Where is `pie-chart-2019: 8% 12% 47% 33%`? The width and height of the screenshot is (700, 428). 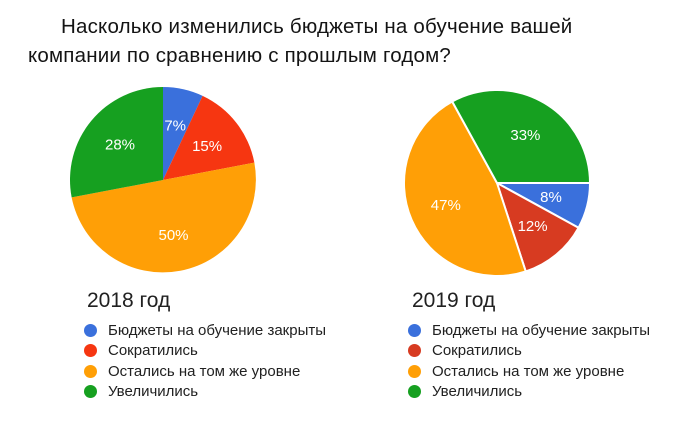
pie-chart-2019: 8% 12% 47% 33% is located at coordinates (497, 183).